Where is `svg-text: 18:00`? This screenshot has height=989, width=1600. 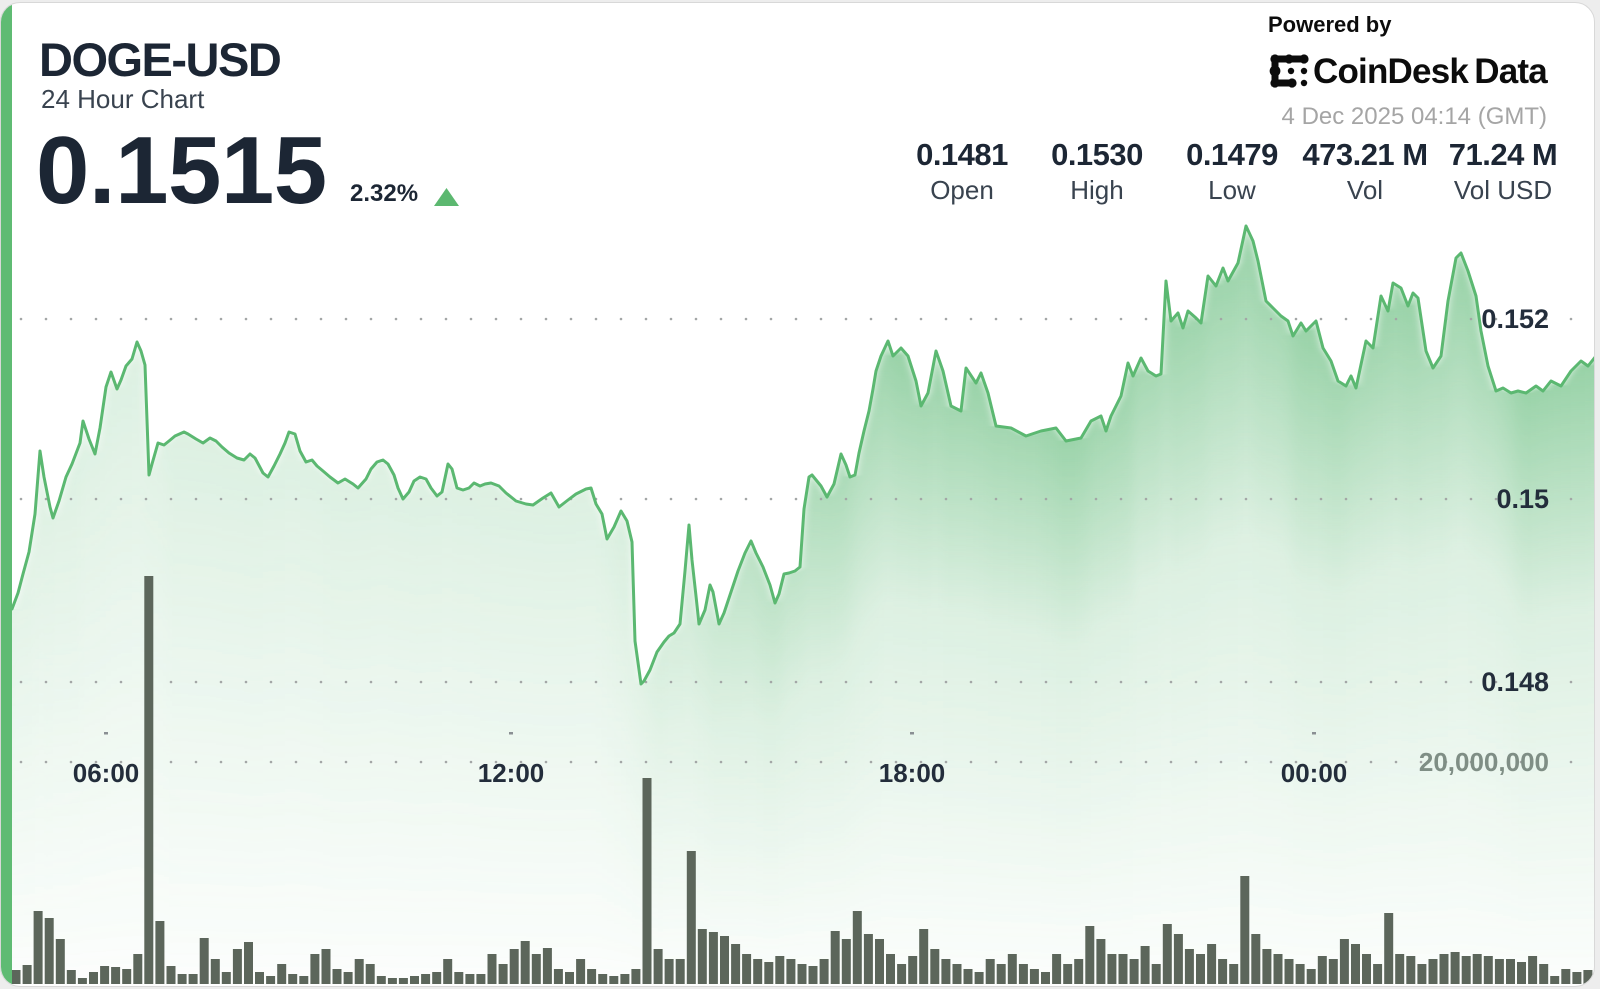 svg-text: 18:00 is located at coordinates (912, 773).